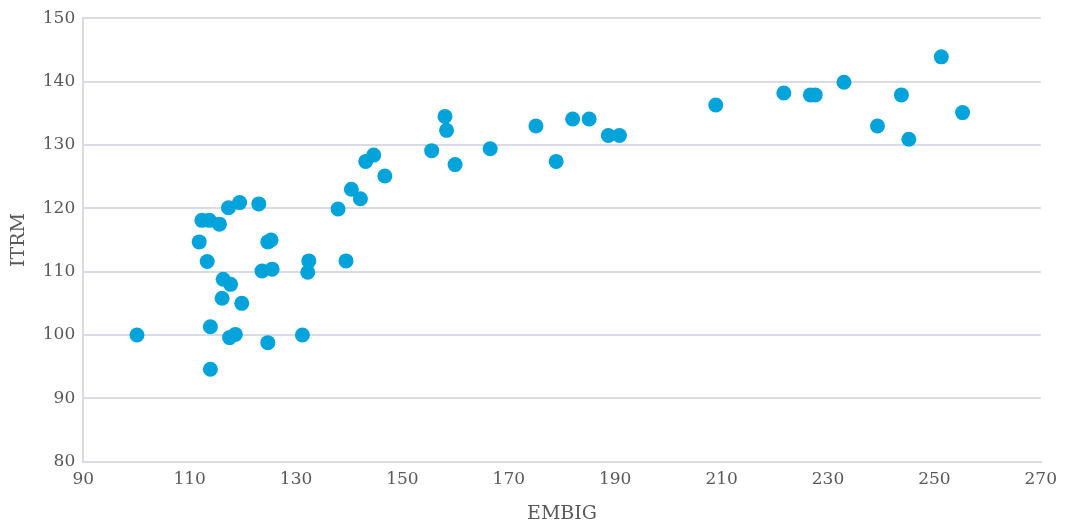  I want to click on x-tick-label: 90, so click(83, 478).